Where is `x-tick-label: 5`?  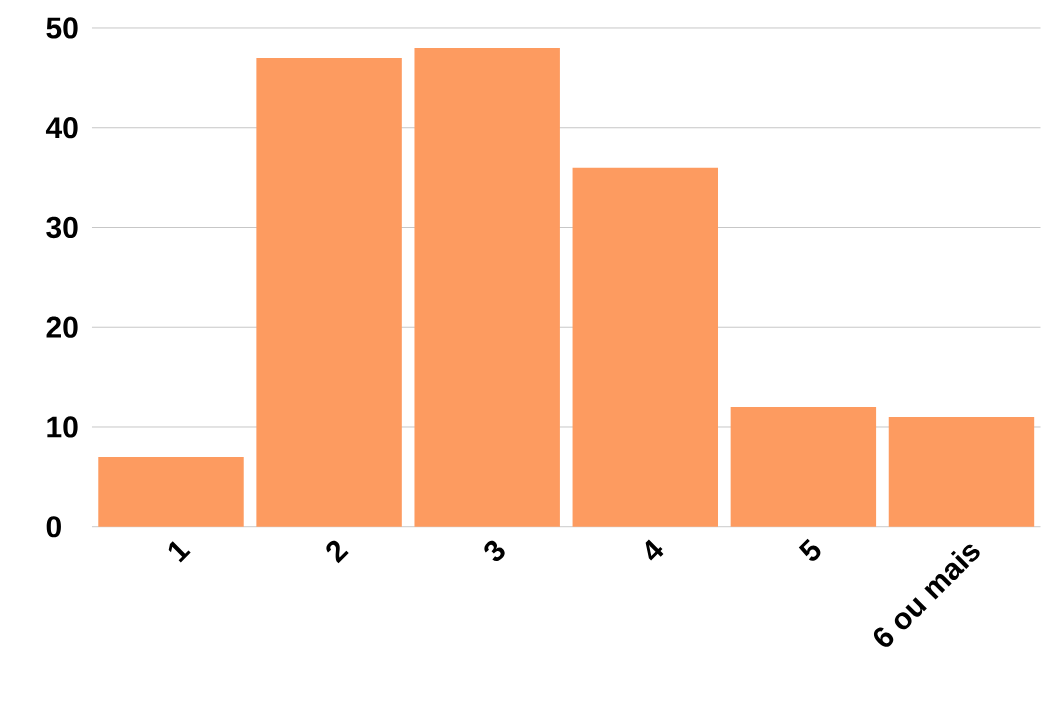
x-tick-label: 5 is located at coordinates (809, 549).